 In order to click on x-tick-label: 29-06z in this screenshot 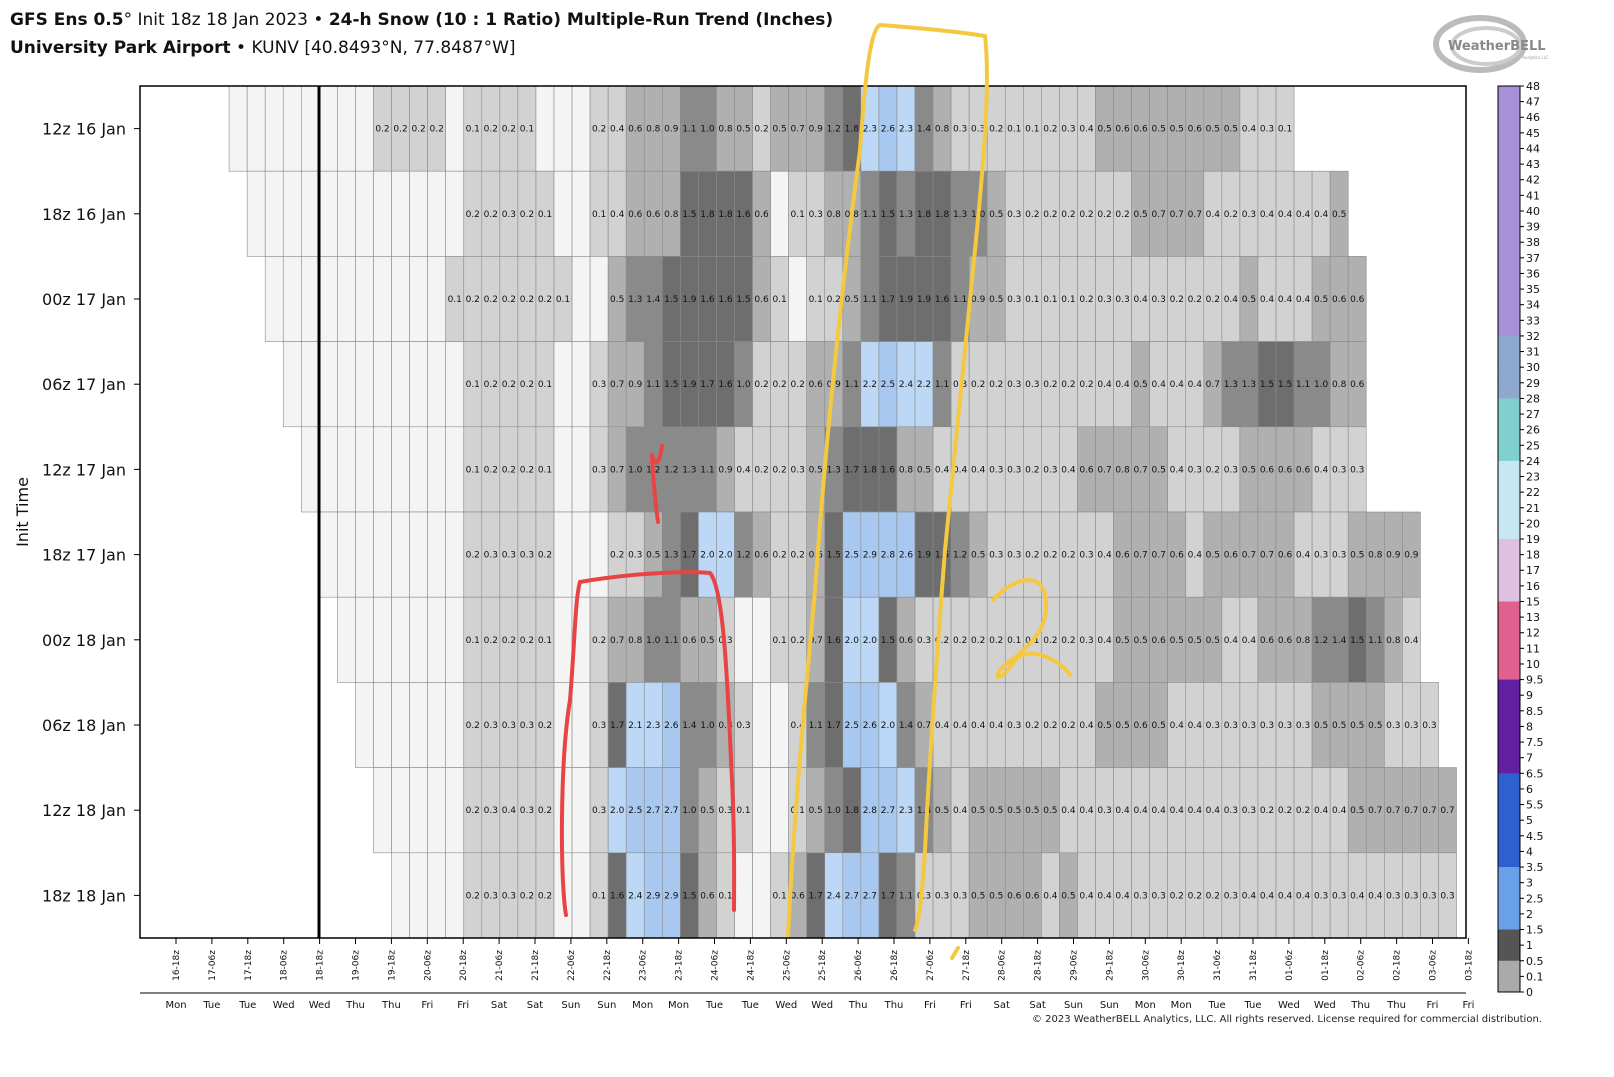, I will do `click(1075, 965)`.